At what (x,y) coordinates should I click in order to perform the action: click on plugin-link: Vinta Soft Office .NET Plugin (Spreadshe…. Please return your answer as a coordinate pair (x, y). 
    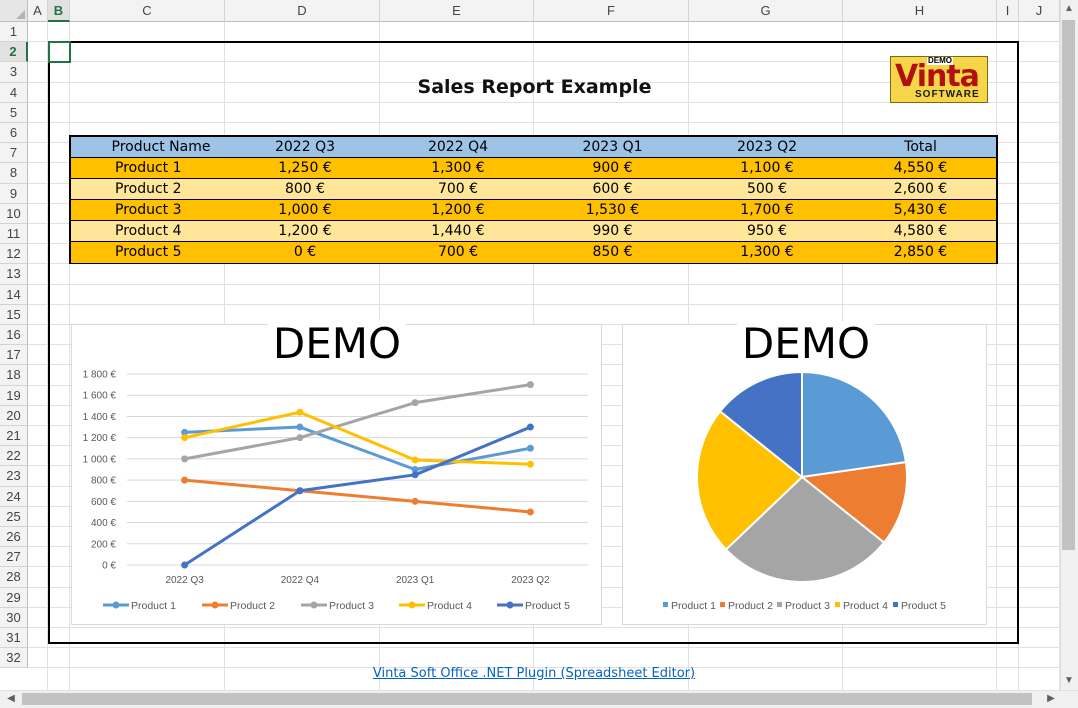
    Looking at the image, I should click on (534, 673).